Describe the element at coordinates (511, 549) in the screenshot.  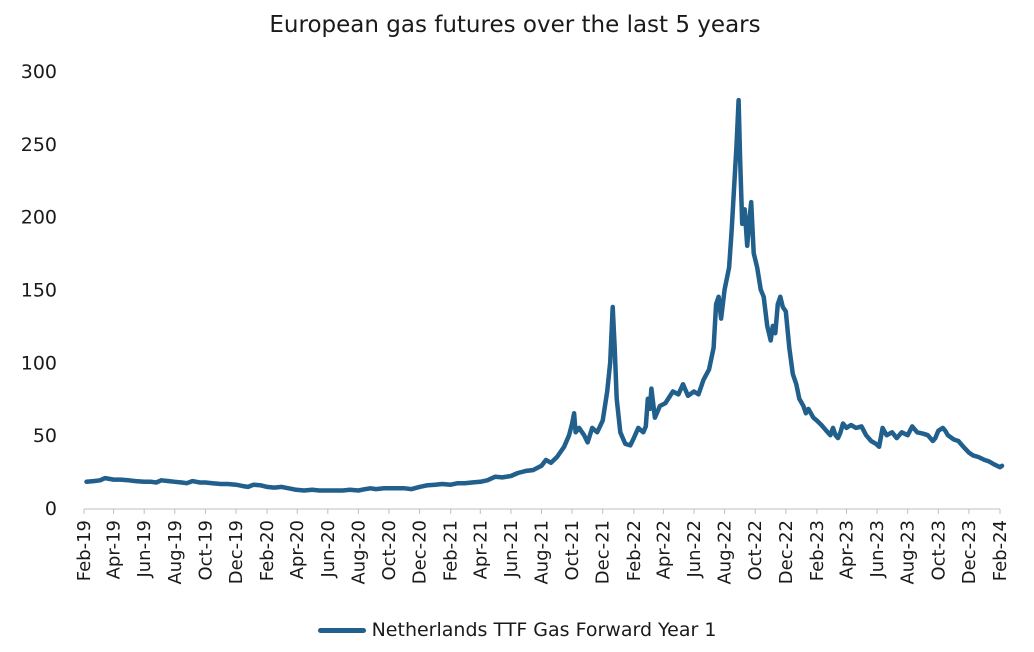
I see `x-tick-label: Jun-21` at that location.